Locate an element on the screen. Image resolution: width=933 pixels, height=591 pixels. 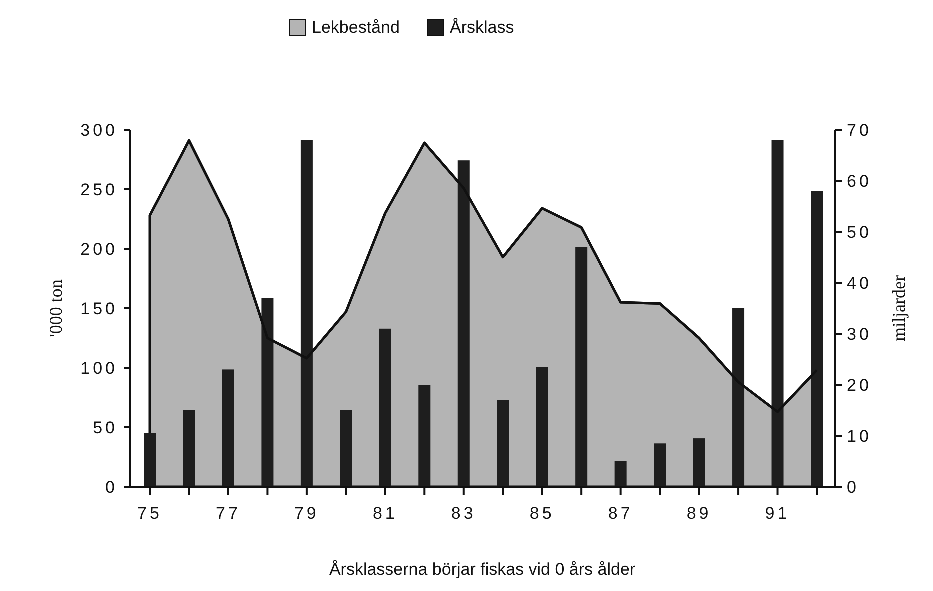
legend-label: Lekbestånd is located at coordinates (356, 27).